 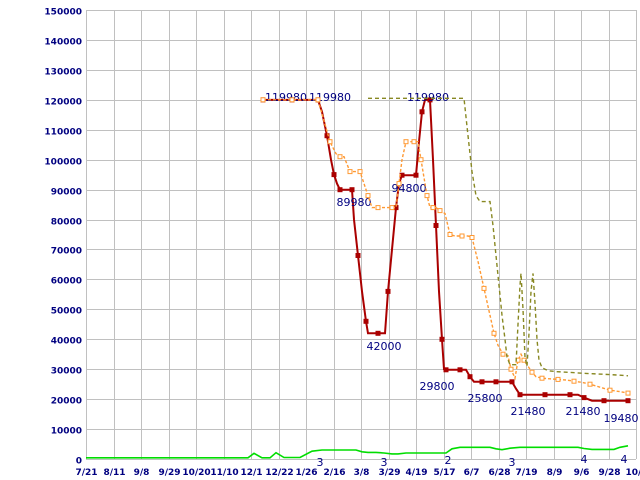 What do you see at coordinates (63, 13) in the screenshot?
I see `y-axis-tick-label: 150000` at bounding box center [63, 13].